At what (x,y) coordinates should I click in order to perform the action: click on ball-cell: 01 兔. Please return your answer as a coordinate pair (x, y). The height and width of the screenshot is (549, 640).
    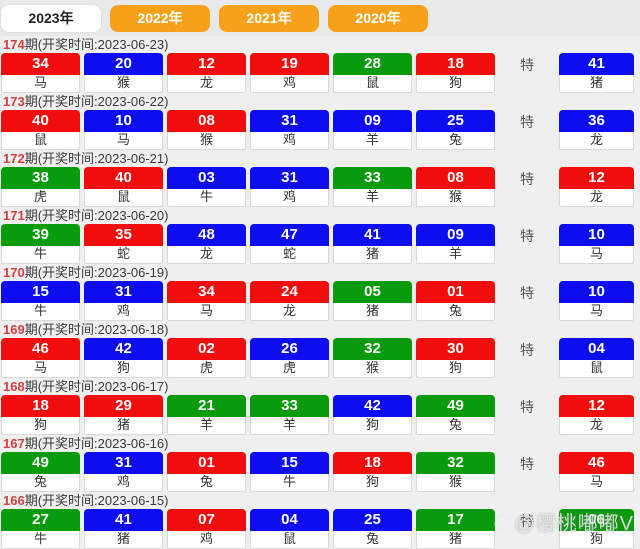
    Looking at the image, I should click on (206, 472).